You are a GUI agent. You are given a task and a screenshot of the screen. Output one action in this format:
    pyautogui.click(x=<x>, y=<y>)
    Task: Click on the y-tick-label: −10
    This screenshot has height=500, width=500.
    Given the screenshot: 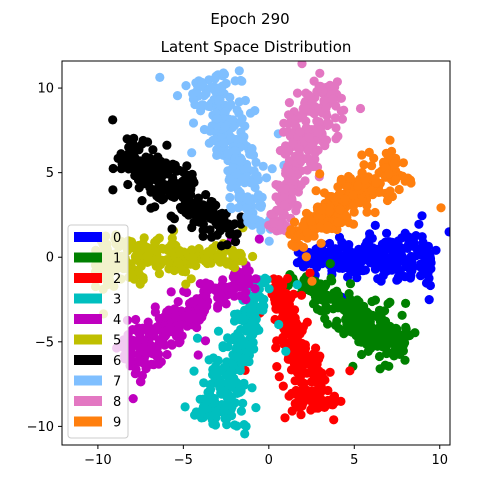 What is the action you would take?
    pyautogui.click(x=40, y=427)
    